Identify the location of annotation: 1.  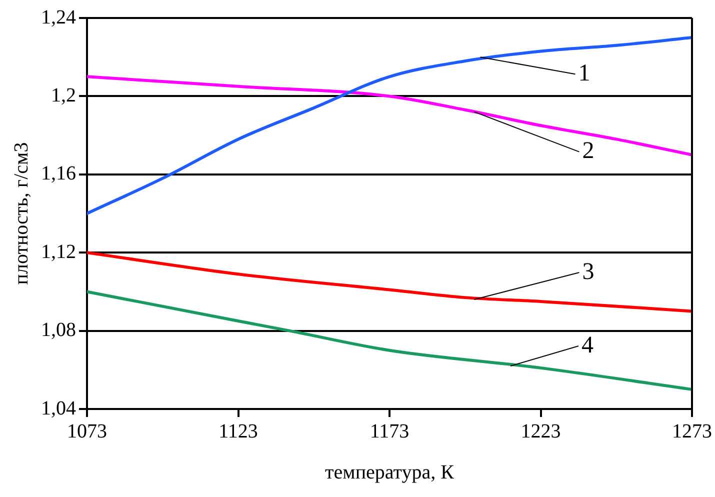
(584, 73).